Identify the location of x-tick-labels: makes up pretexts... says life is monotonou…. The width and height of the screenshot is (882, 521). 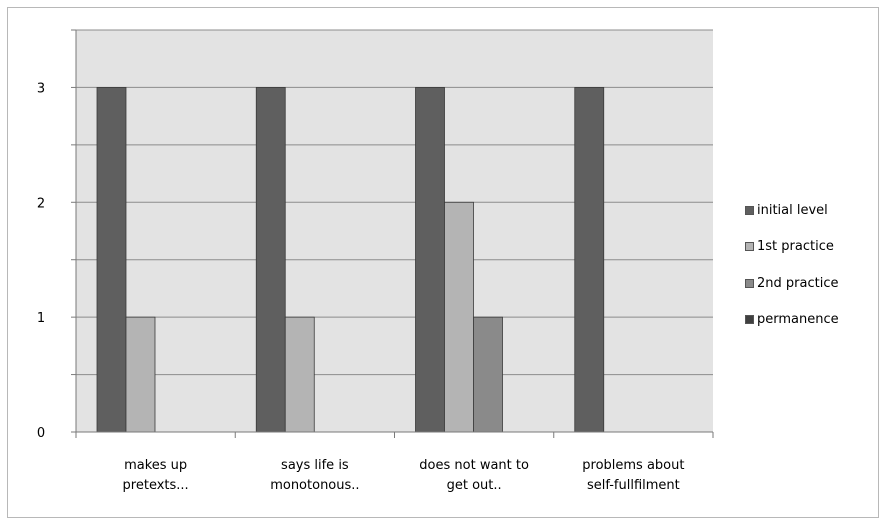
(404, 475).